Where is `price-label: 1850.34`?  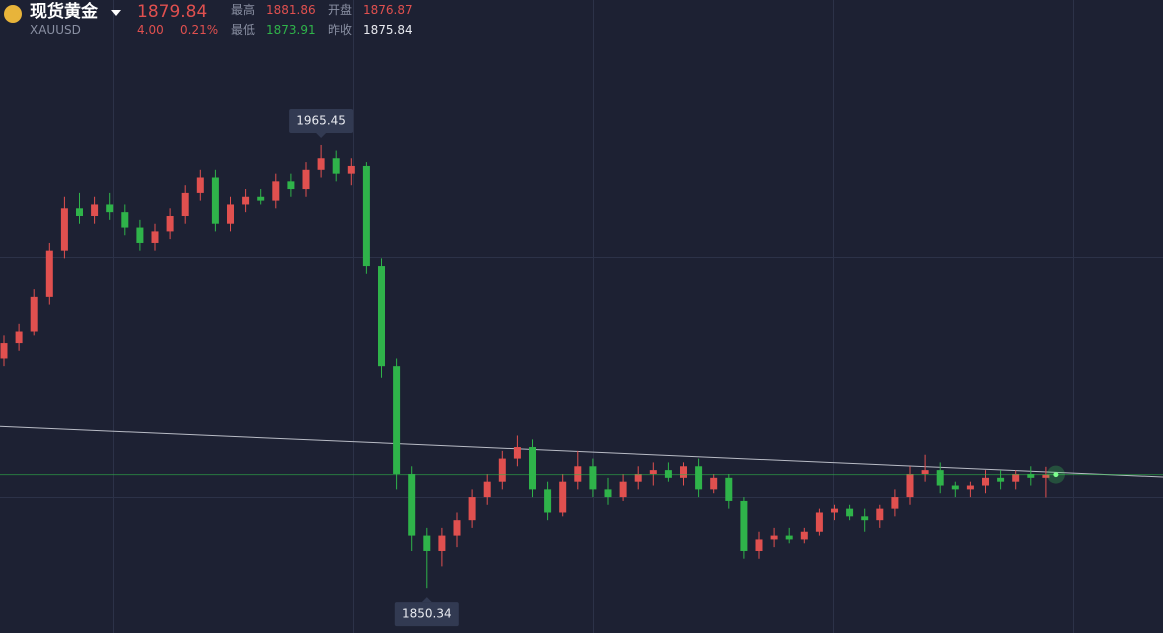 price-label: 1850.34 is located at coordinates (427, 614).